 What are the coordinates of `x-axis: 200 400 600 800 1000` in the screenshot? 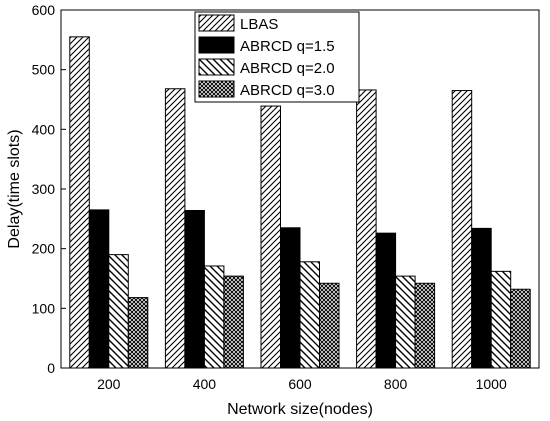 It's located at (302, 377).